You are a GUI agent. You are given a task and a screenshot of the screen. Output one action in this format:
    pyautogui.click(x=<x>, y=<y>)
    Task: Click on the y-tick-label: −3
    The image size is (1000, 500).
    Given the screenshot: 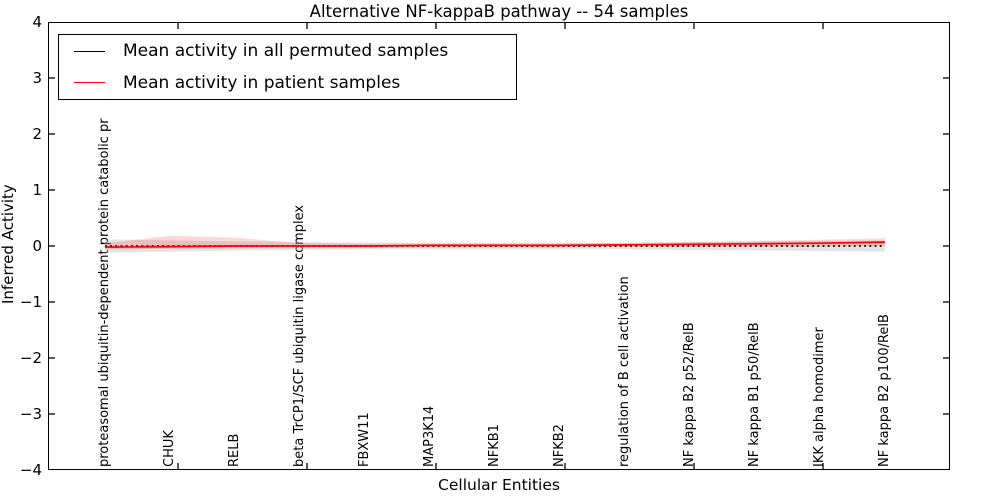 What is the action you would take?
    pyautogui.click(x=30, y=414)
    